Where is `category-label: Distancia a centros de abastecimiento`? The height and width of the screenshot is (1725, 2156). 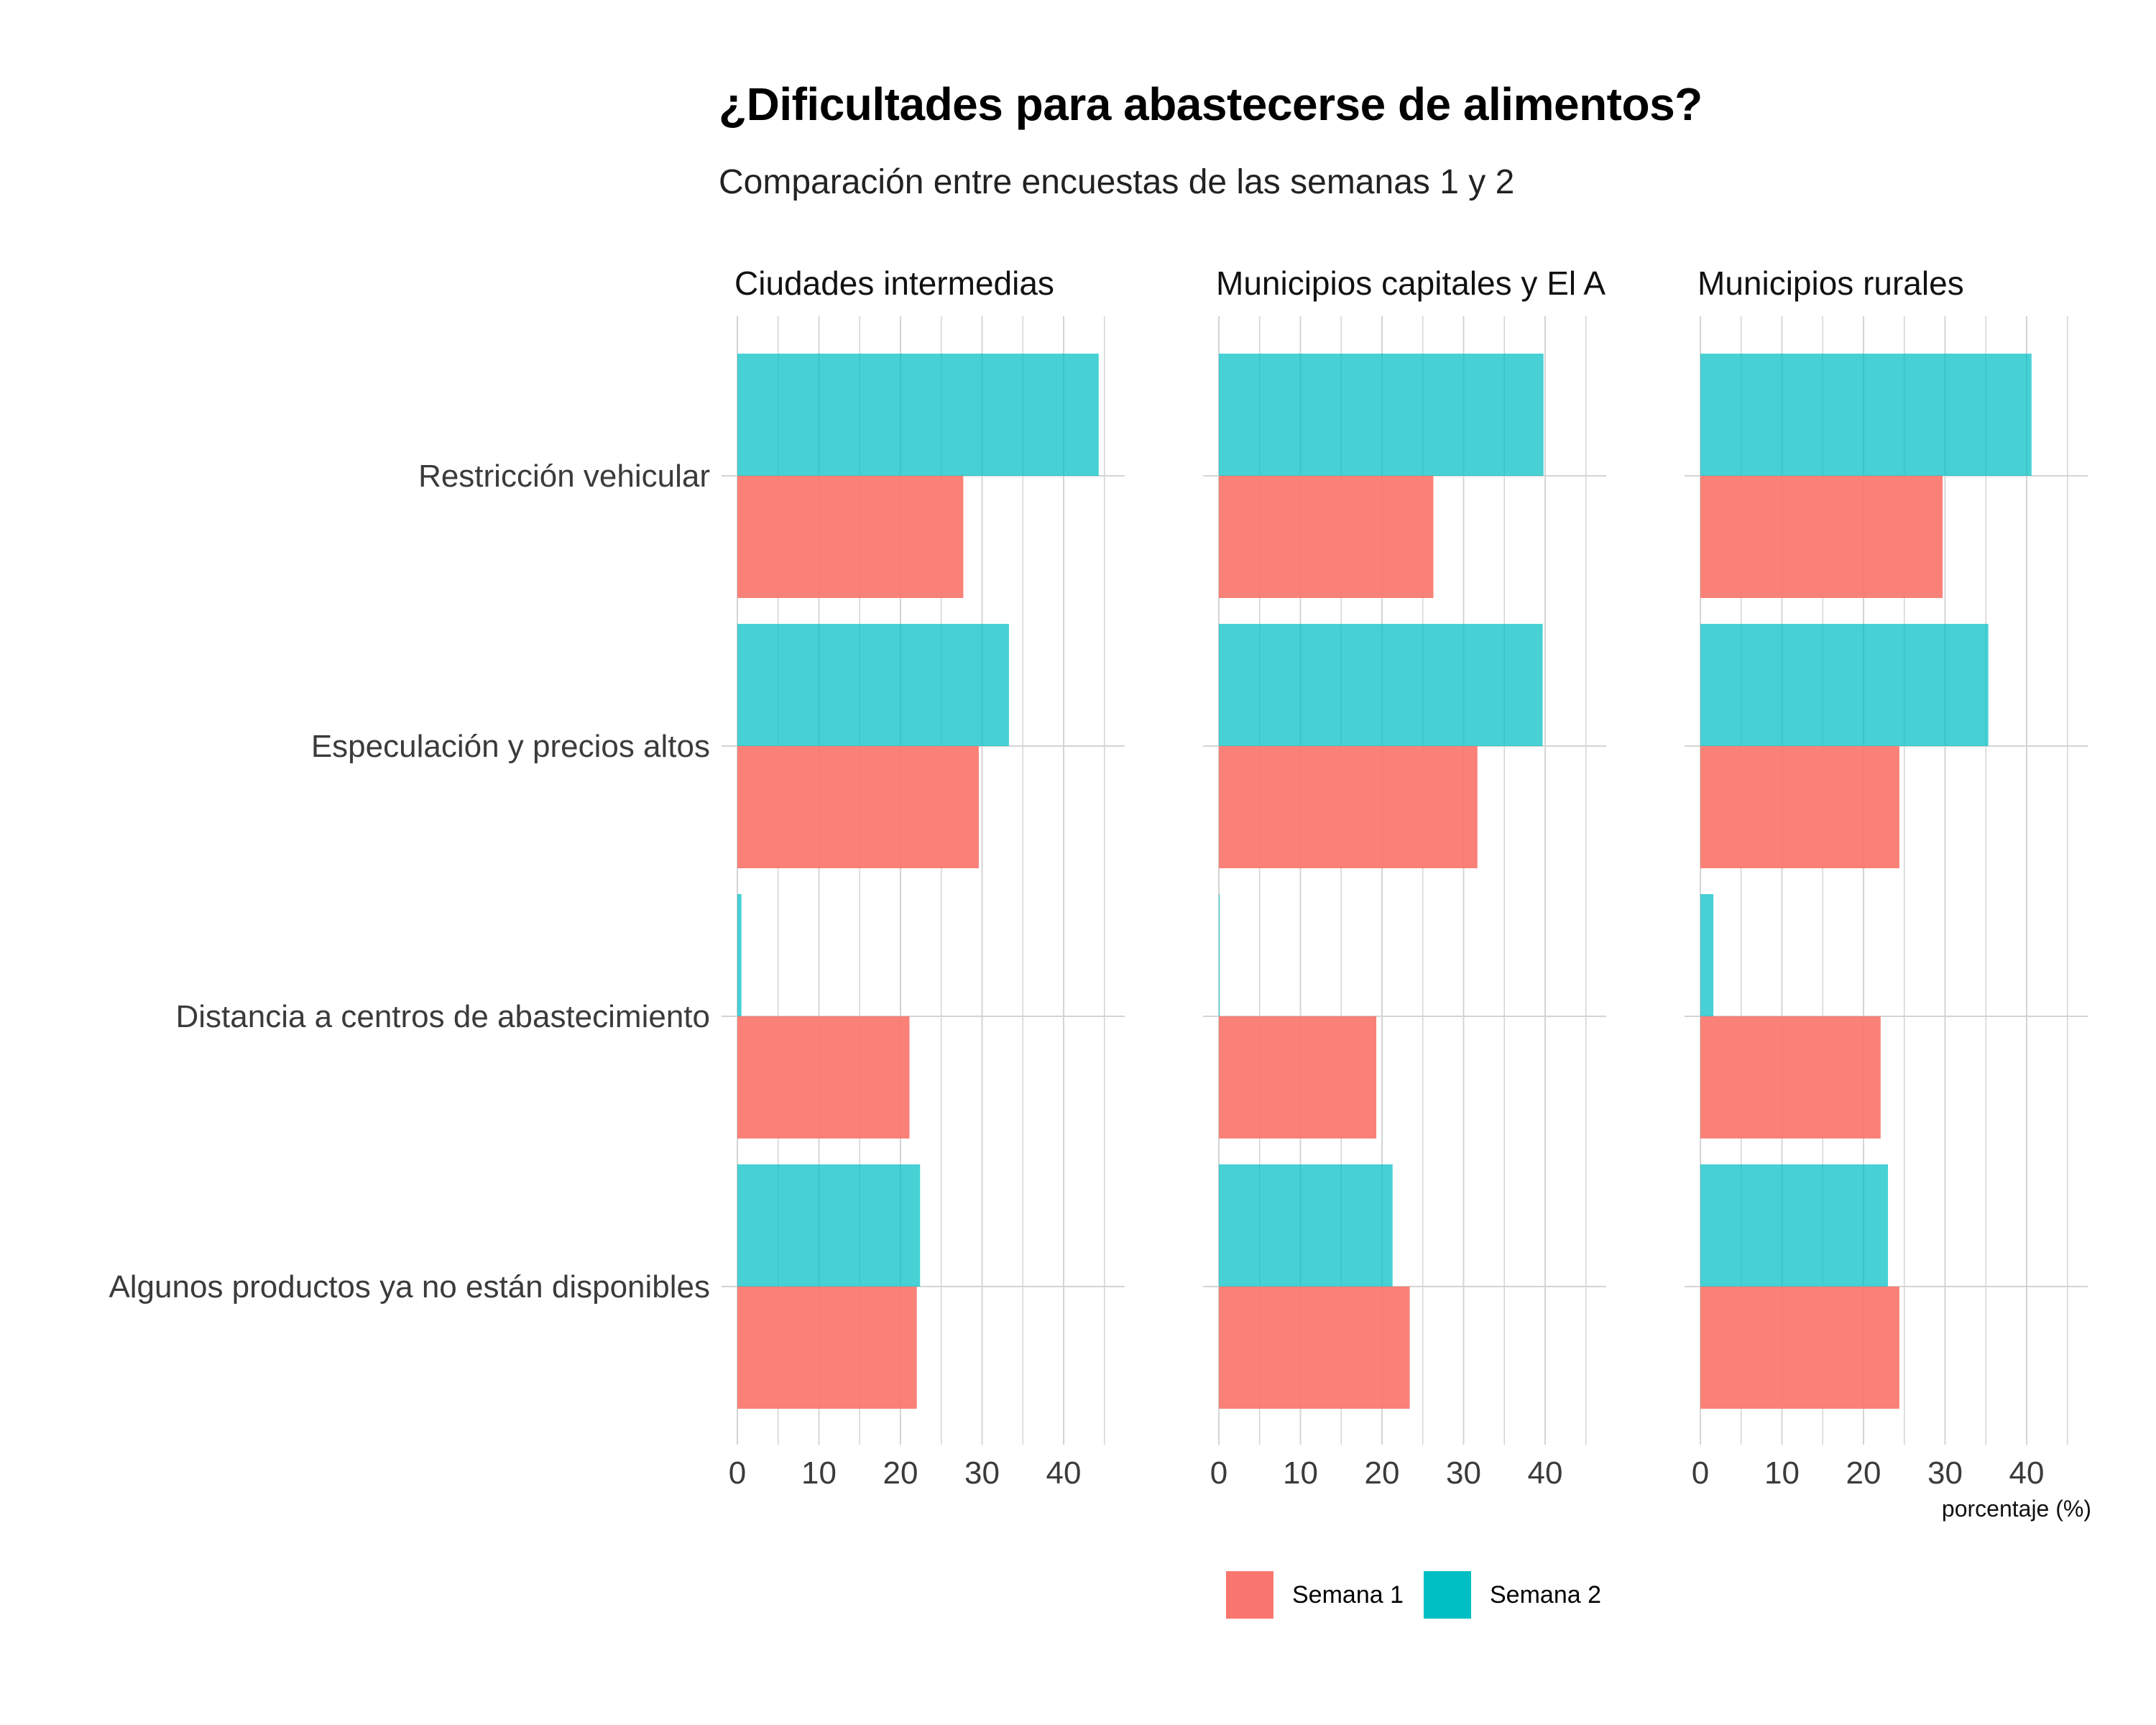 category-label: Distancia a centros de abastecimiento is located at coordinates (442, 1016).